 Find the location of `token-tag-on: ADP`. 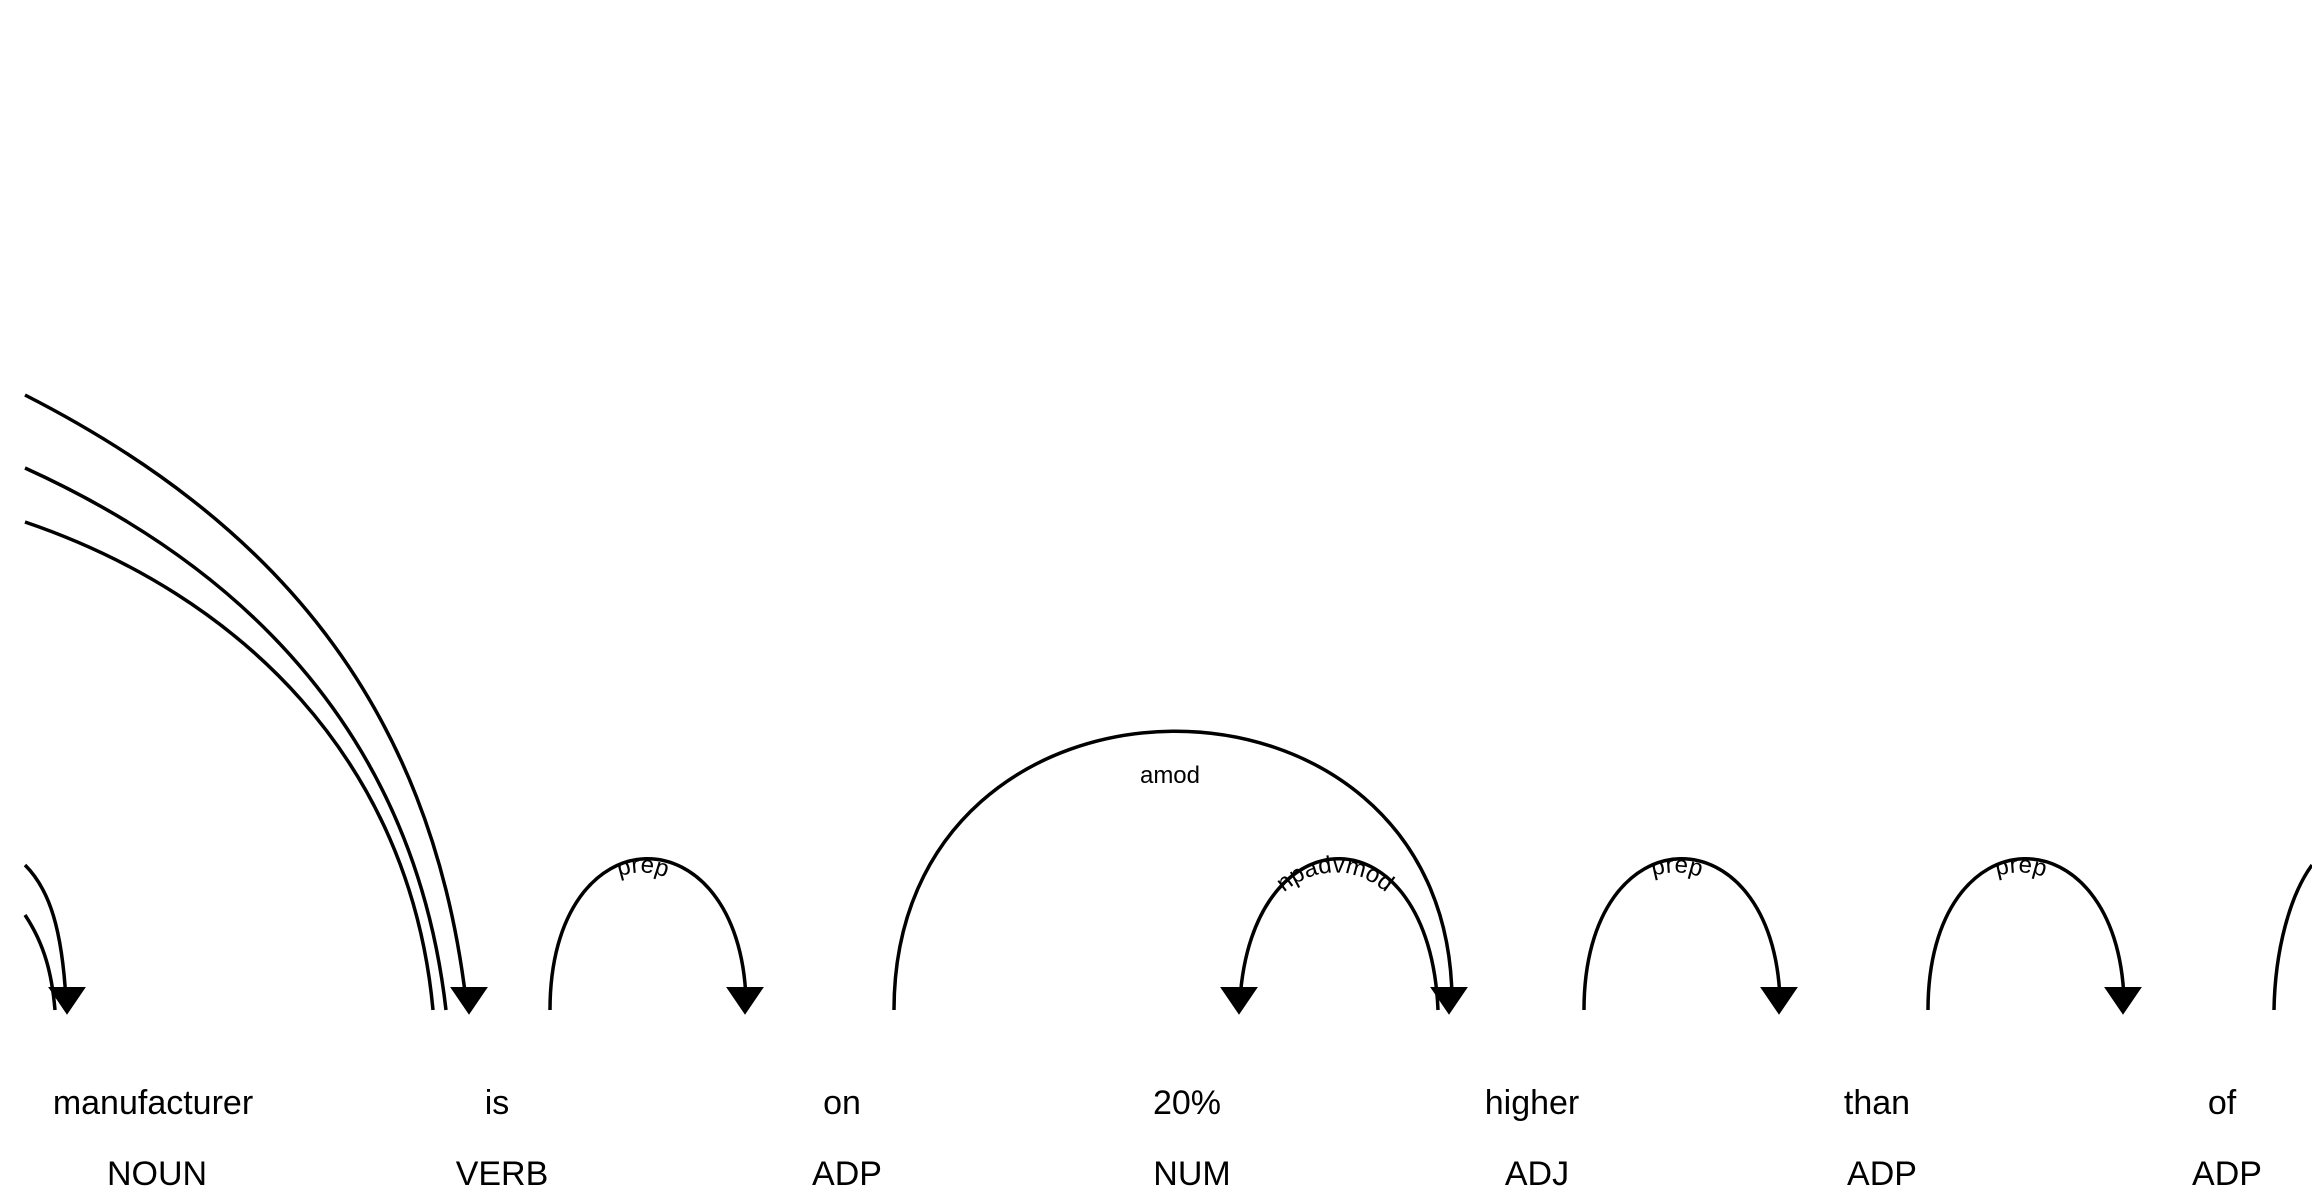

token-tag-on: ADP is located at coordinates (847, 1171).